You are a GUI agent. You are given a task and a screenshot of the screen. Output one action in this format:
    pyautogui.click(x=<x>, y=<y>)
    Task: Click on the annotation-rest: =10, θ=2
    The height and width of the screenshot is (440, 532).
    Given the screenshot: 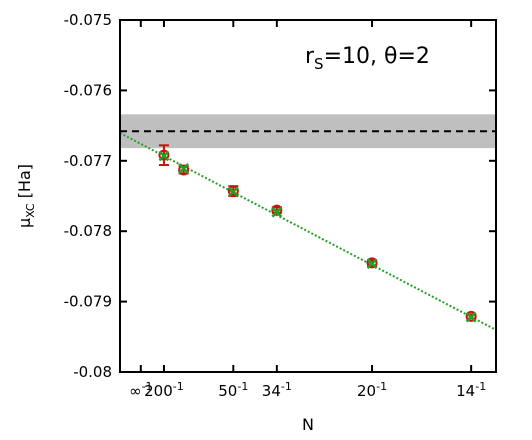 What is the action you would take?
    pyautogui.click(x=377, y=56)
    